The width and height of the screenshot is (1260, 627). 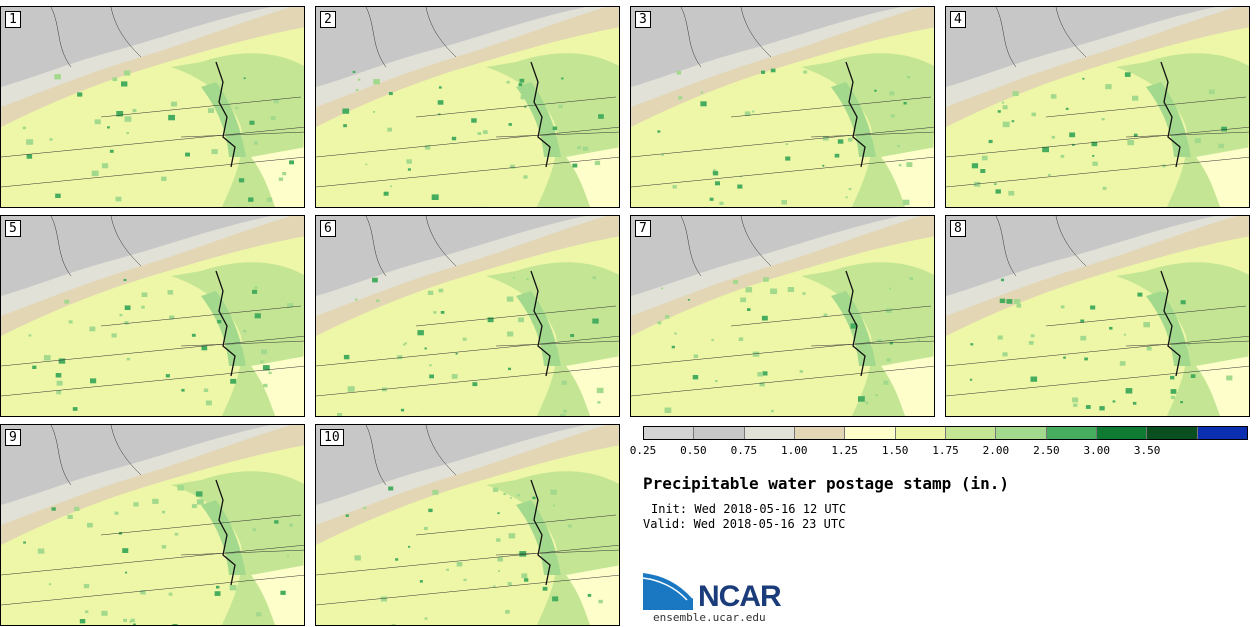 What do you see at coordinates (328, 228) in the screenshot?
I see `panel-label: 6` at bounding box center [328, 228].